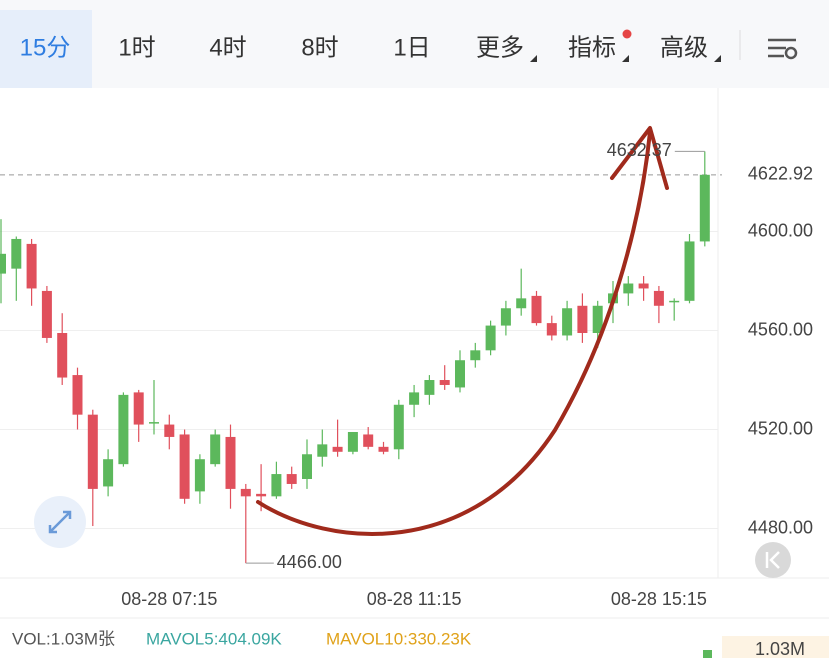  I want to click on y-tick-label: 4600.00, so click(780, 230).